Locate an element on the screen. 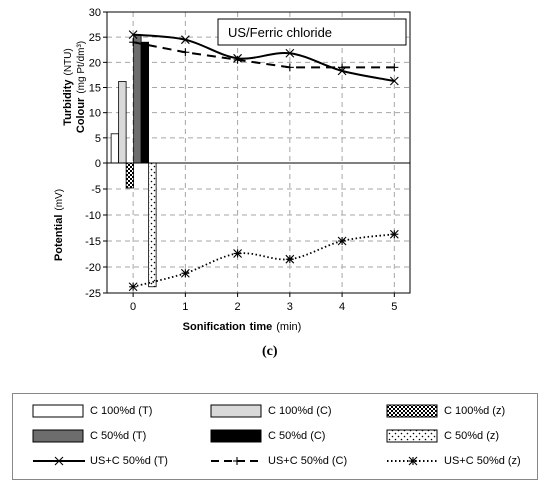  y-tick-label: 10 is located at coordinates (95, 114).